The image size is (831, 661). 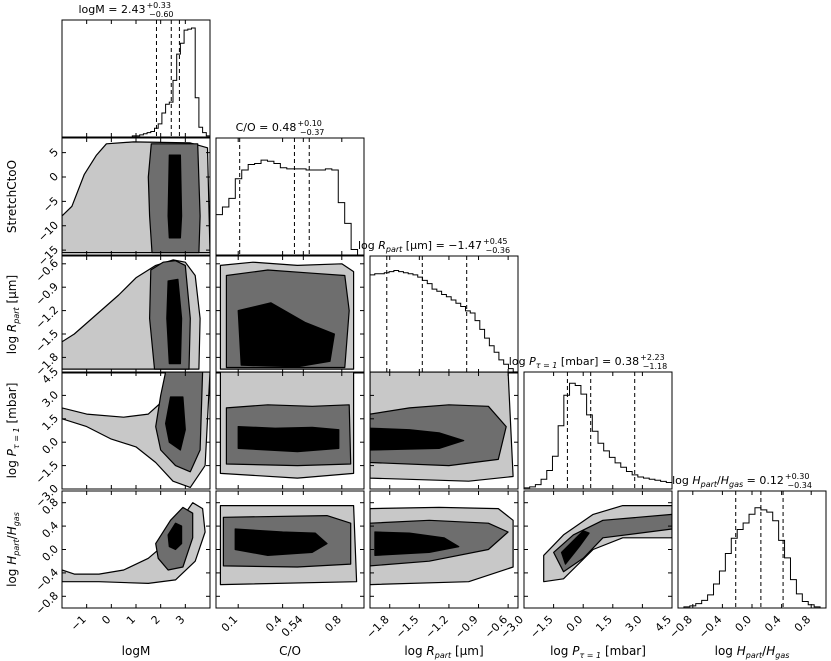 What do you see at coordinates (49, 232) in the screenshot?
I see `y-tick-label: −10` at bounding box center [49, 232].